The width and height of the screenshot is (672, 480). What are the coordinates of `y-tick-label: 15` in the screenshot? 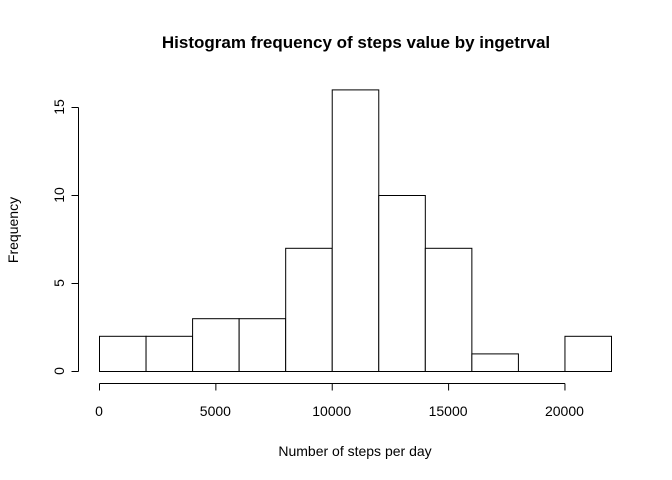 It's located at (59, 107).